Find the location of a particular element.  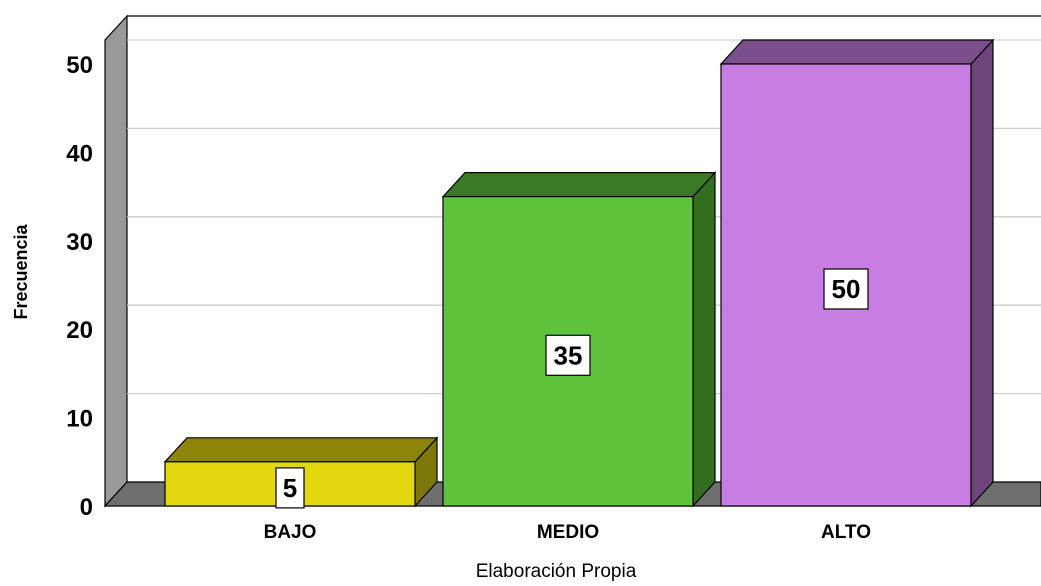

data-label: 5 is located at coordinates (290, 488).